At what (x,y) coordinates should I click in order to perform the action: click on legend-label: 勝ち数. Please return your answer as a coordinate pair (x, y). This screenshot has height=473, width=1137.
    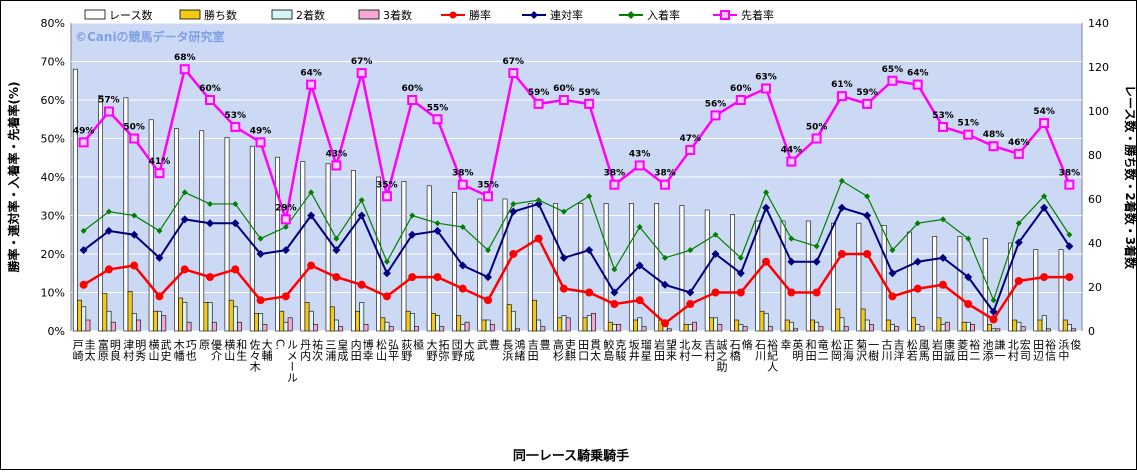
    Looking at the image, I should click on (220, 15).